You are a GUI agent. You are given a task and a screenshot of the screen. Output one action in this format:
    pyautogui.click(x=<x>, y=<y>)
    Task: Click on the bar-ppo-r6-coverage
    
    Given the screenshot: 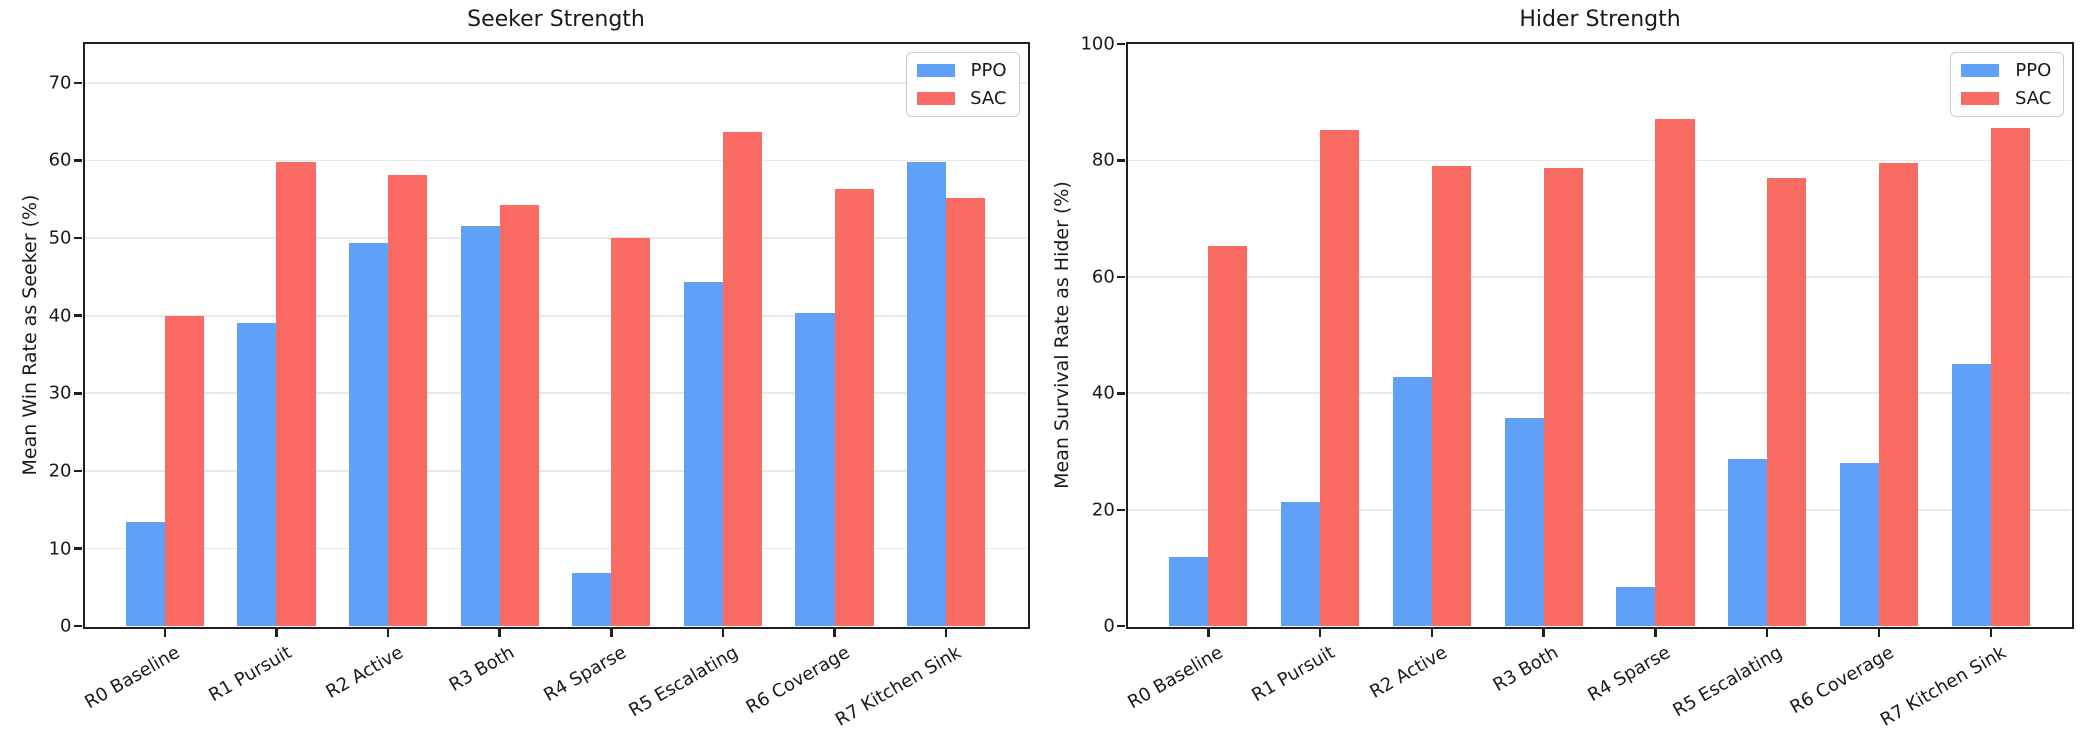 What is the action you would take?
    pyautogui.click(x=1859, y=544)
    